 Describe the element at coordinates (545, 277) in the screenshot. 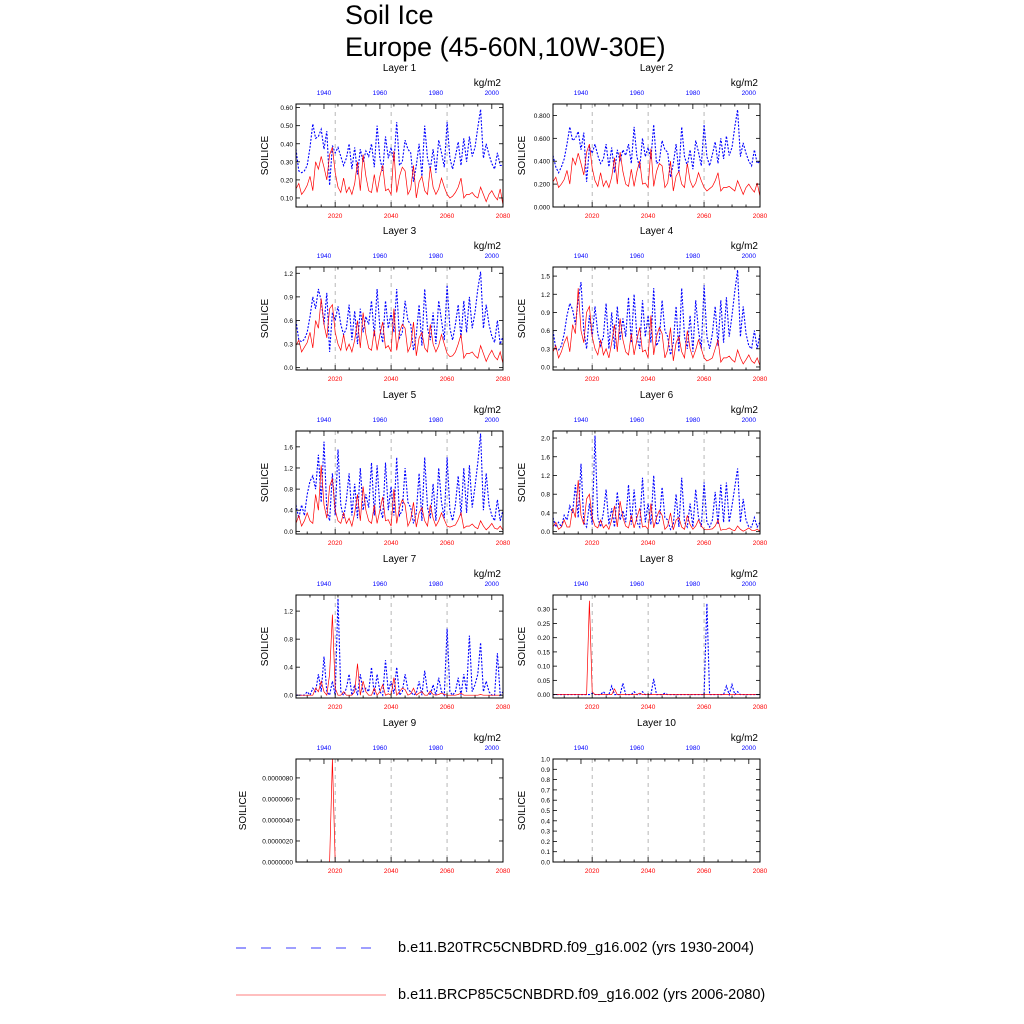

I see `y-tick-label: 1.5` at that location.